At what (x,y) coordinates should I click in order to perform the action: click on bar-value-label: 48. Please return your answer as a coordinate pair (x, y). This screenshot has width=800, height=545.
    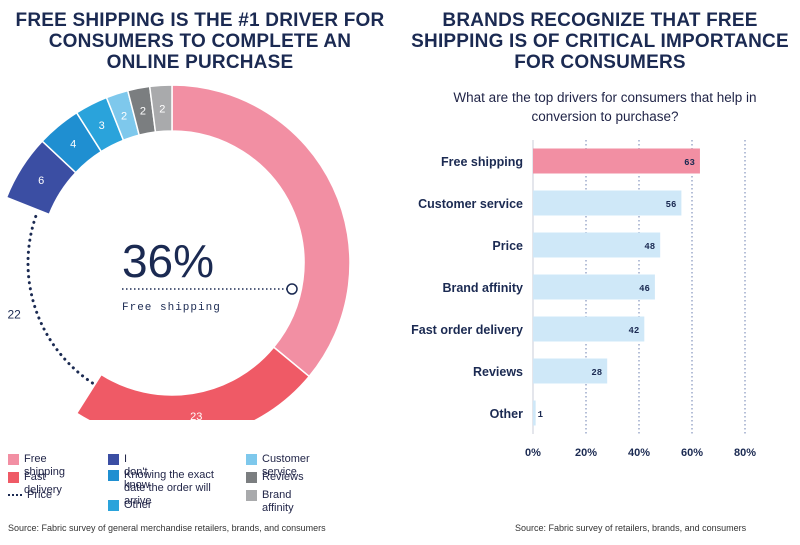
    Looking at the image, I should click on (649, 247).